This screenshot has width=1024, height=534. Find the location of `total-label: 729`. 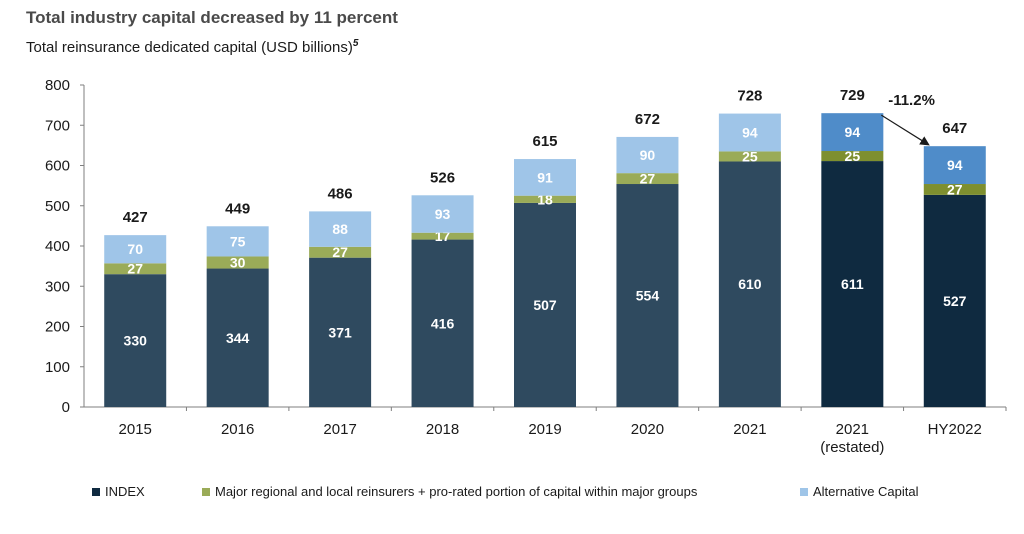

total-label: 729 is located at coordinates (852, 95).